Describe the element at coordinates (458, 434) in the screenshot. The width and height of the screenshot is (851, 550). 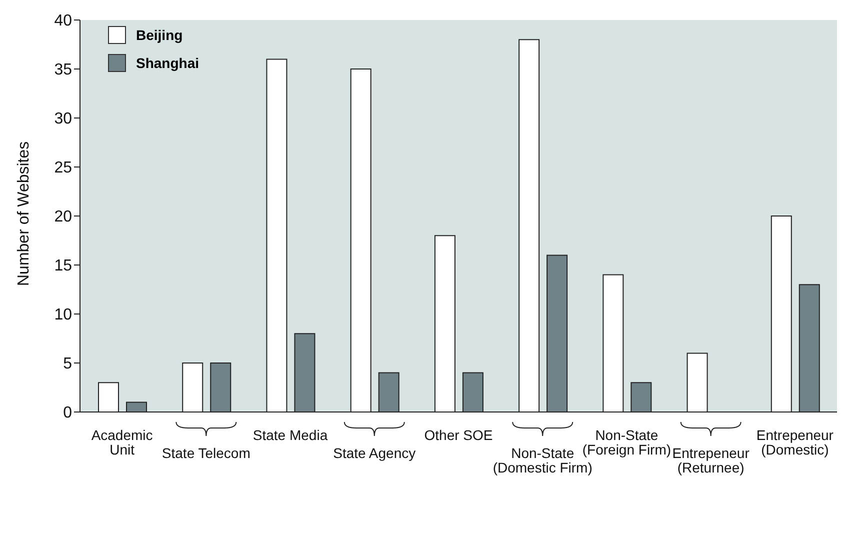
I see `x-tick-label: Other SOE` at that location.